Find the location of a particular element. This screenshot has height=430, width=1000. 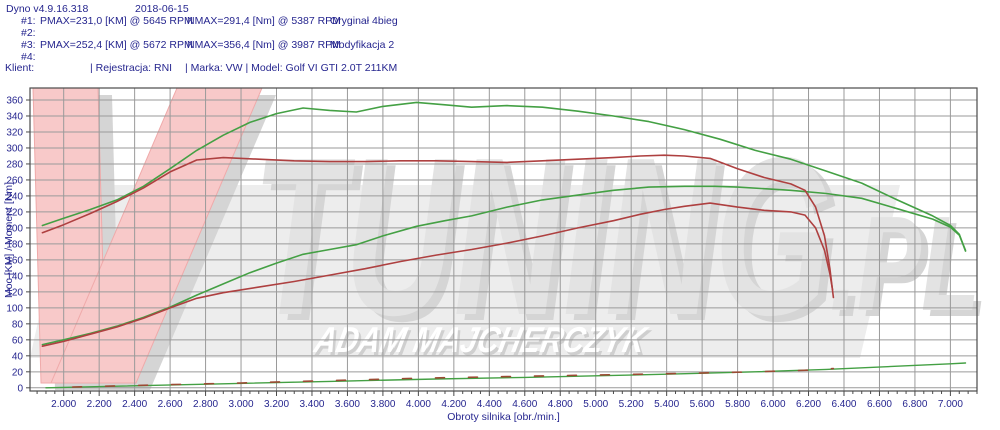

run-name: Oryginał 4bieg is located at coordinates (364, 21).